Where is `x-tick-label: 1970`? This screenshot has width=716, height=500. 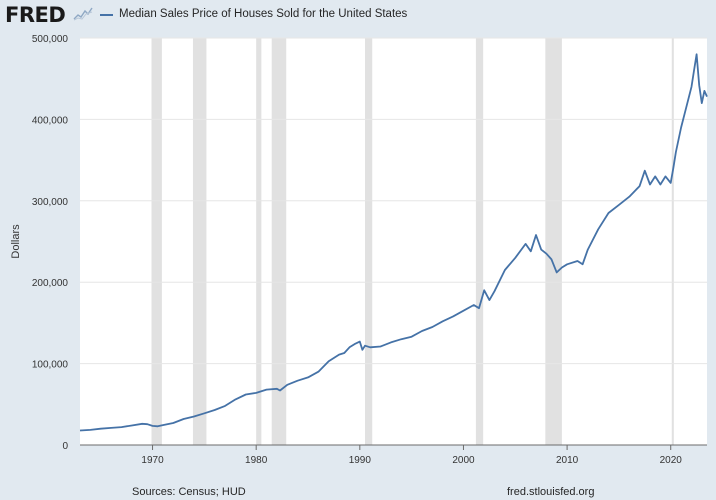 x-tick-label: 1970 is located at coordinates (152, 460).